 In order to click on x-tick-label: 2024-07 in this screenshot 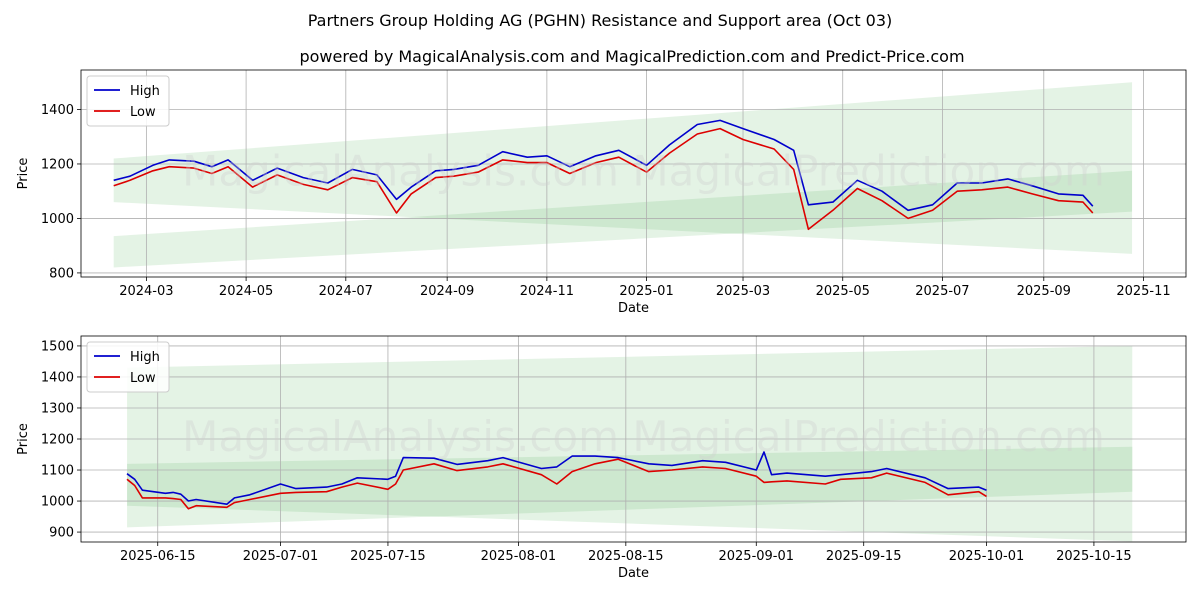, I will do `click(346, 291)`.